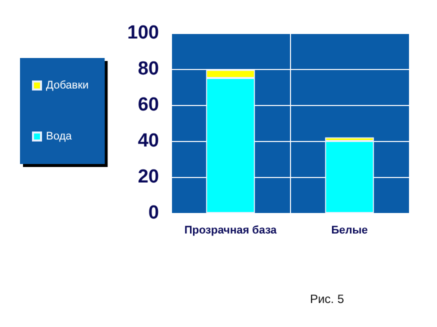 Image resolution: width=437 pixels, height=327 pixels. What do you see at coordinates (349, 230) in the screenshot?
I see `x-tick-label: Белые` at bounding box center [349, 230].